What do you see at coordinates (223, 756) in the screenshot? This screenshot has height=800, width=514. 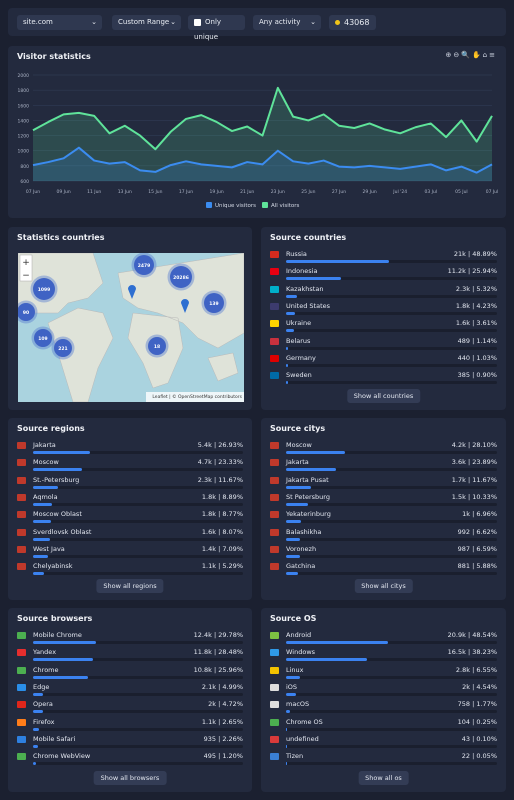 I see `item-stat: 495 | 1.20%` at bounding box center [223, 756].